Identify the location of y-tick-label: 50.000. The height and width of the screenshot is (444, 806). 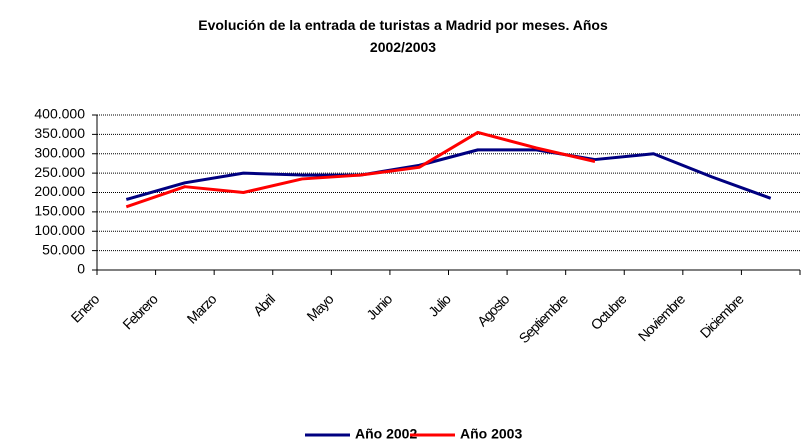
(63, 249).